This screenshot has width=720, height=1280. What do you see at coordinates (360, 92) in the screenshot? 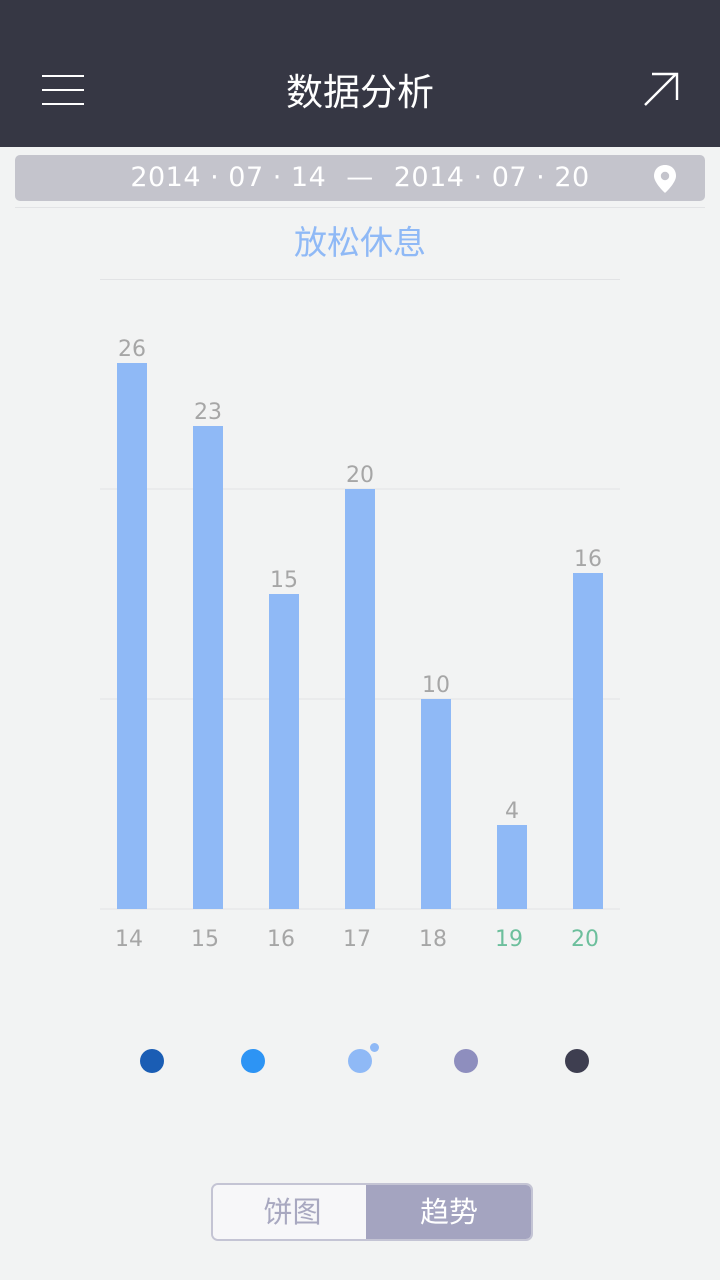
I see `page-title: 数据分析` at bounding box center [360, 92].